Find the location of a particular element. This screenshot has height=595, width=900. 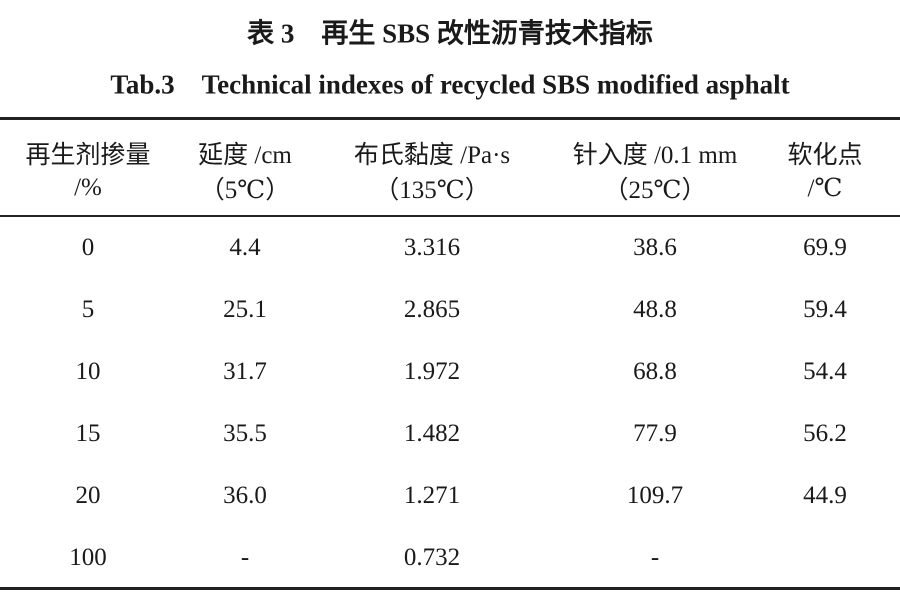

table-cell: 59.4 is located at coordinates (825, 309).